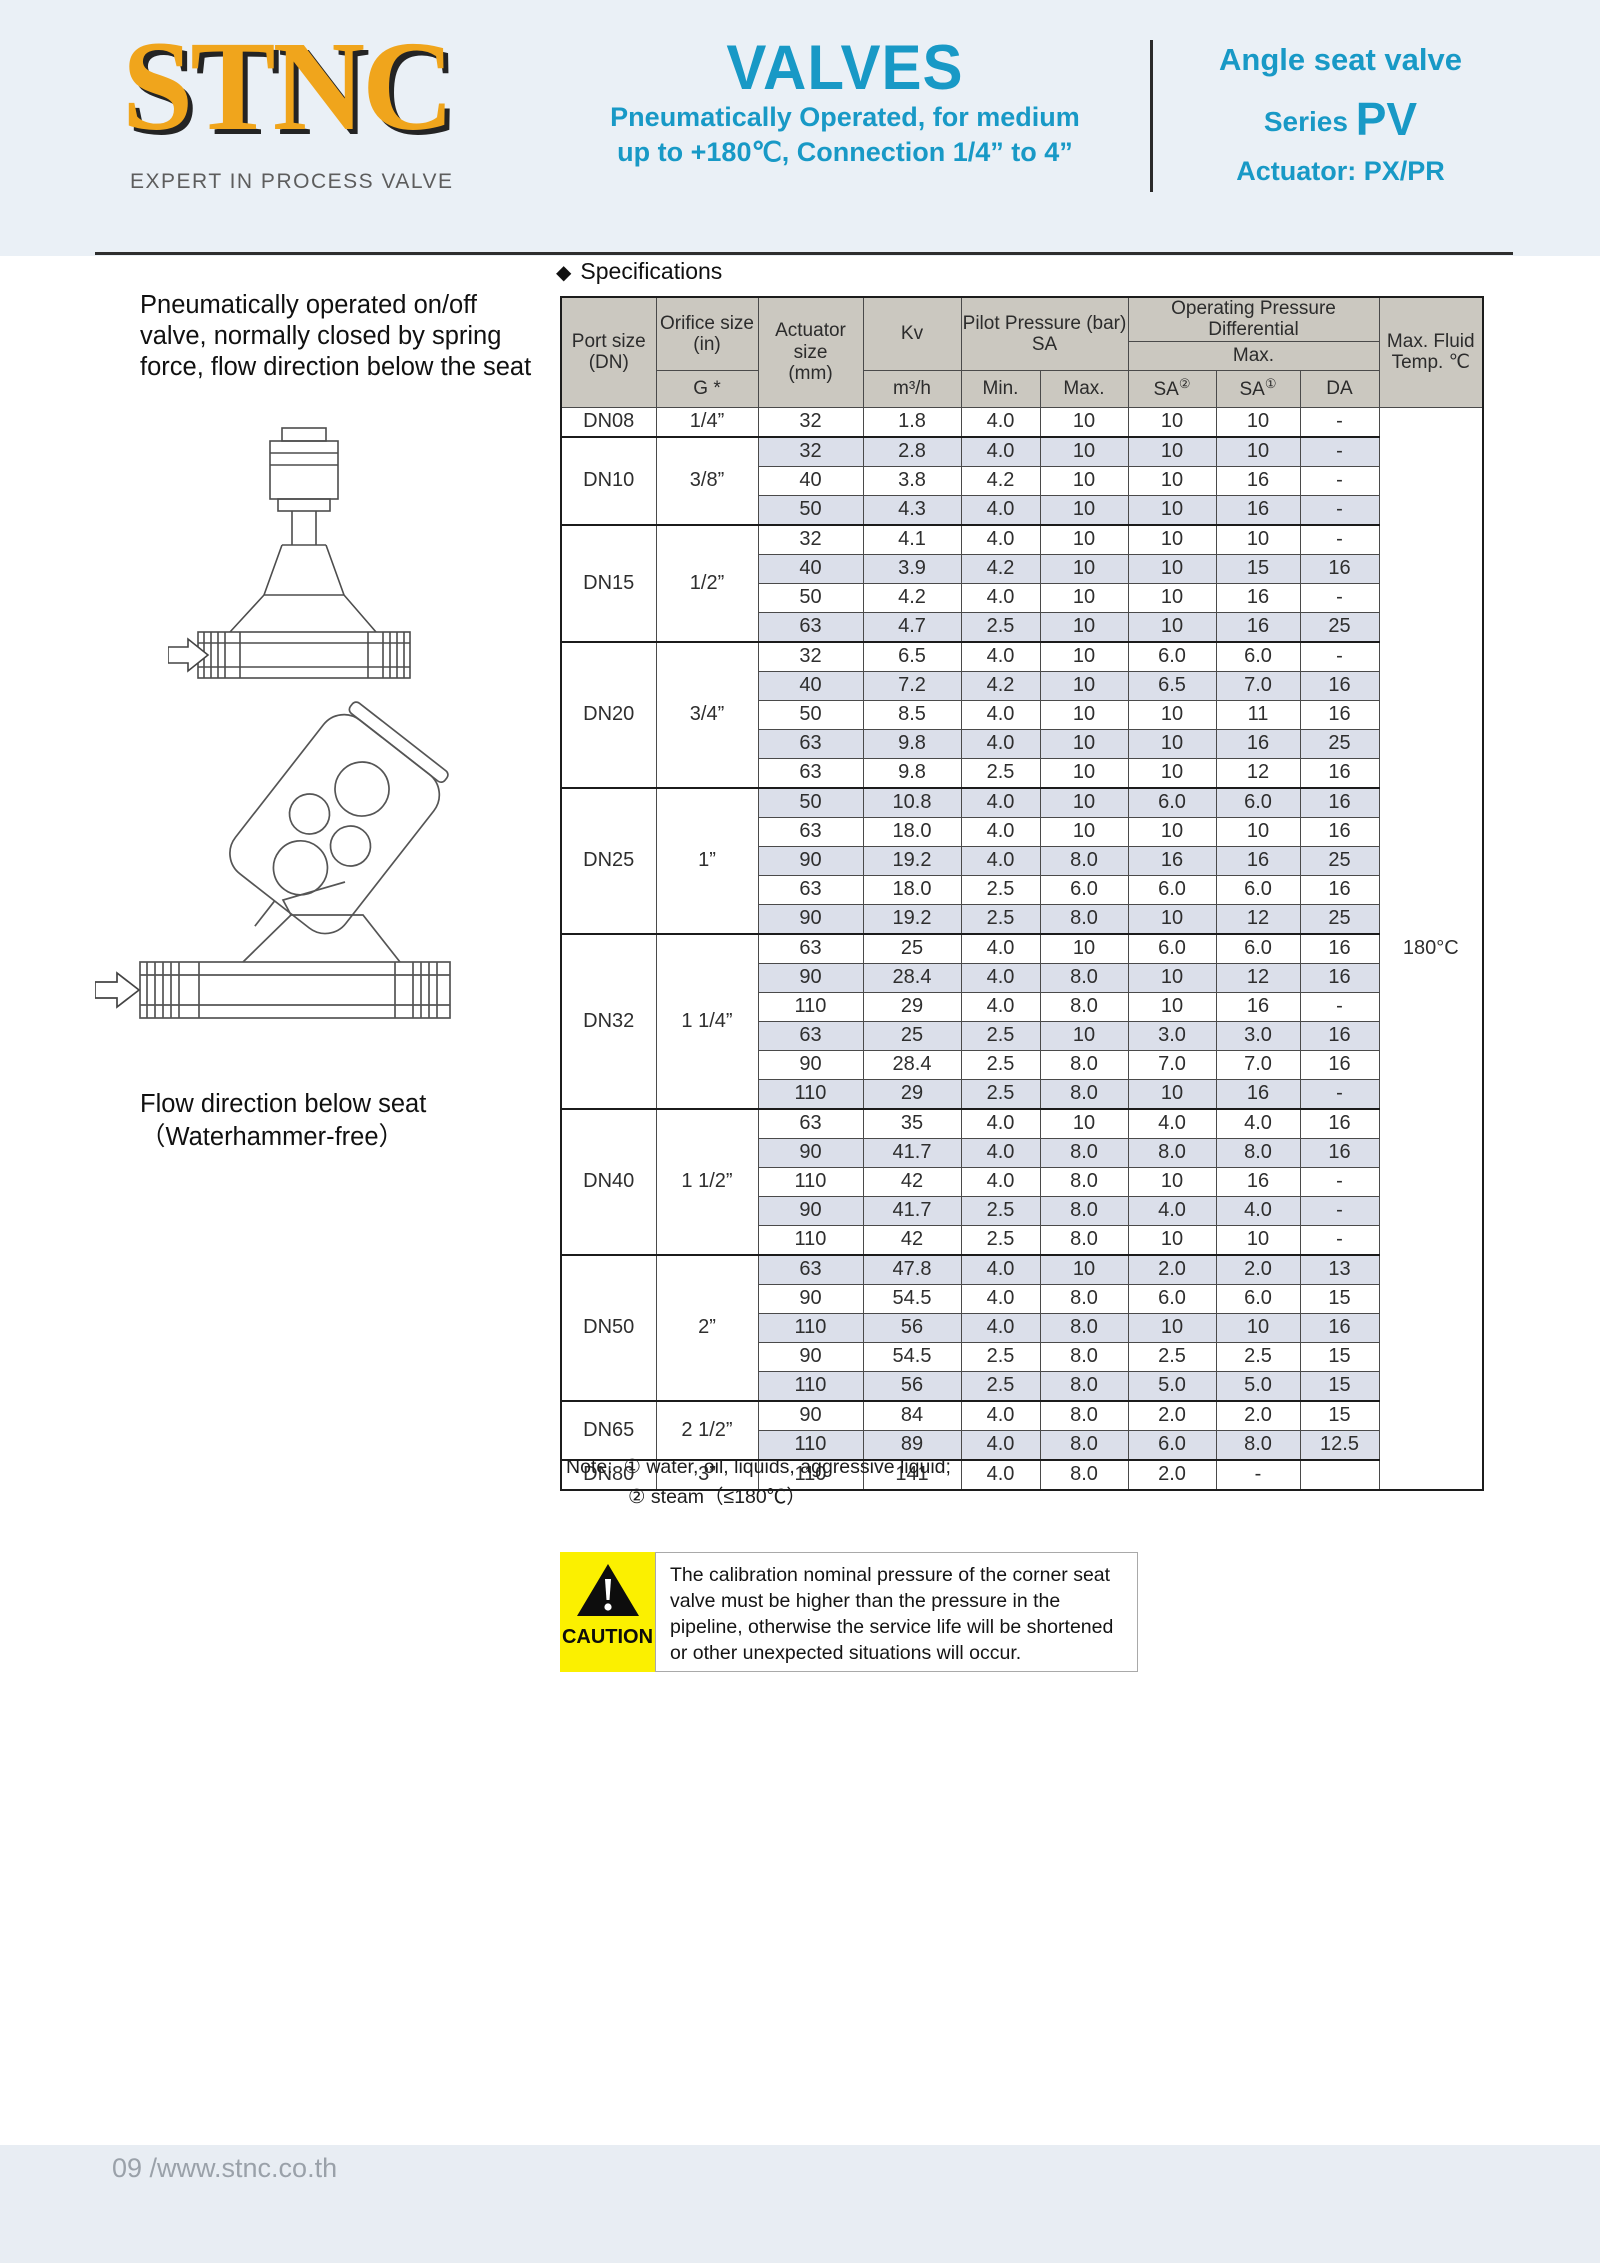 This screenshot has width=1600, height=2263. Describe the element at coordinates (800, 2204) in the screenshot. I see `page-footer: 09 /www.stnc.co.th` at that location.